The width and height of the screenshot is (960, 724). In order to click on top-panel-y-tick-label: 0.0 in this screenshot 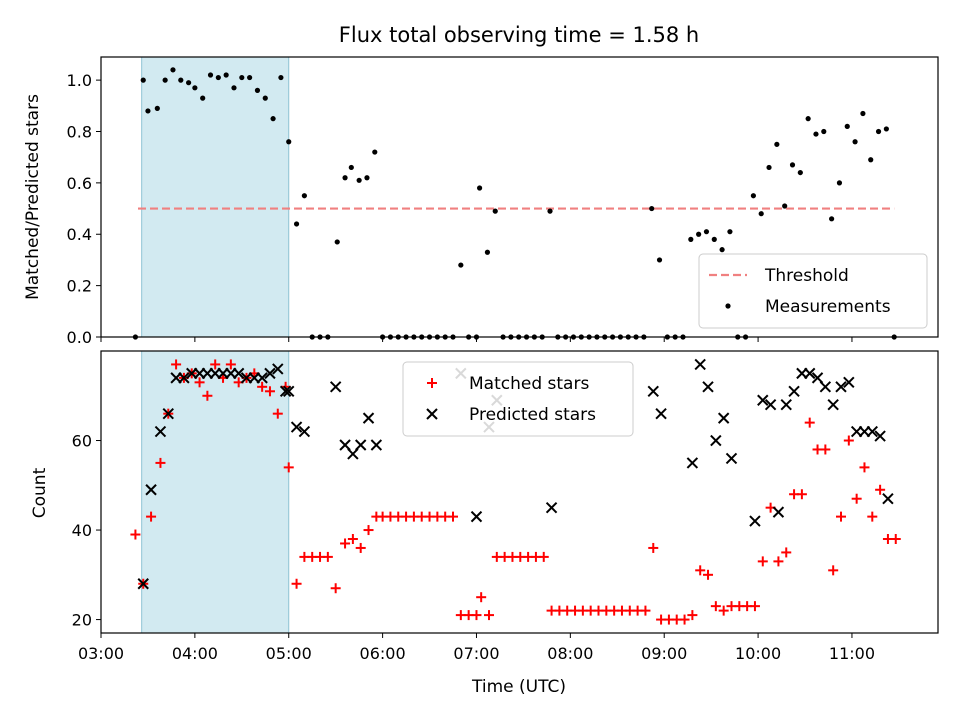, I will do `click(79, 337)`.